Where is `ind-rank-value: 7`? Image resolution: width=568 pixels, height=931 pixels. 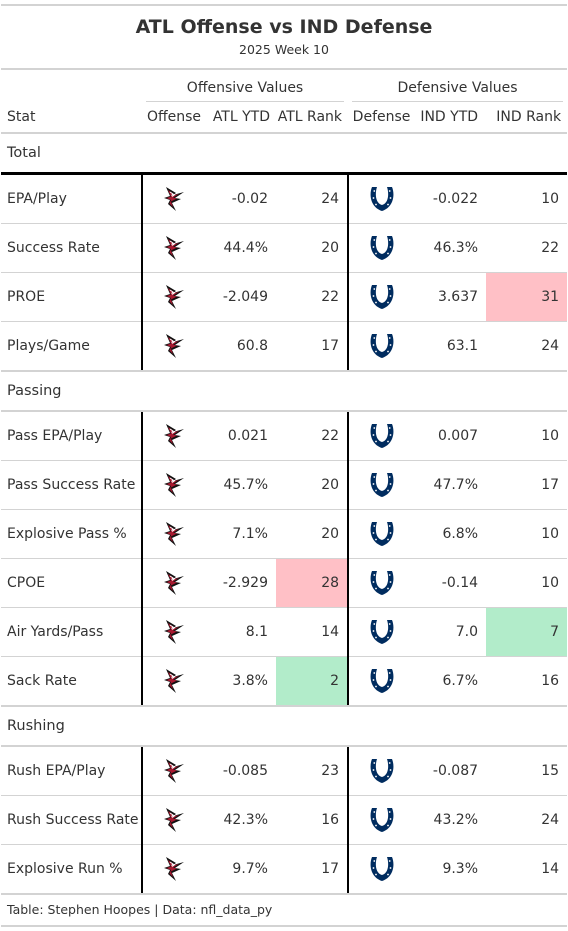 ind-rank-value: 7 is located at coordinates (527, 632).